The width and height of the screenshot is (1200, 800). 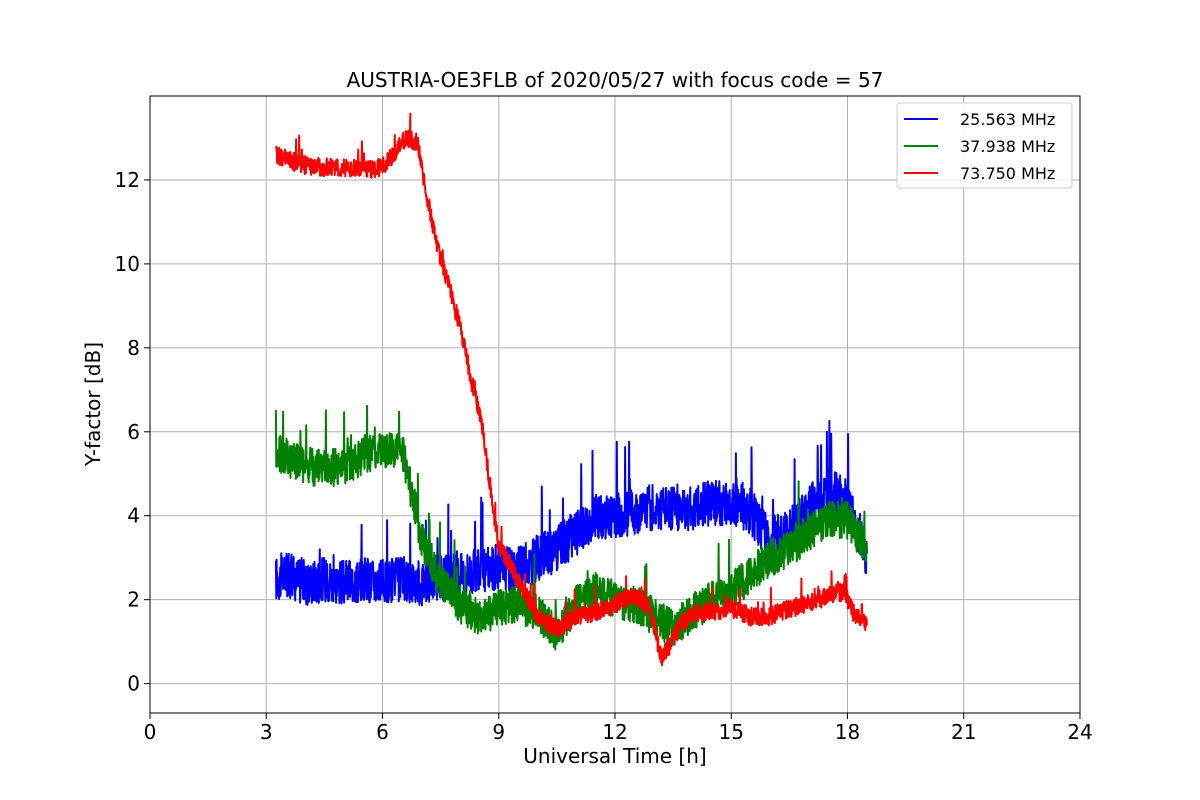 What do you see at coordinates (133, 432) in the screenshot?
I see `y-tick-label: 6` at bounding box center [133, 432].